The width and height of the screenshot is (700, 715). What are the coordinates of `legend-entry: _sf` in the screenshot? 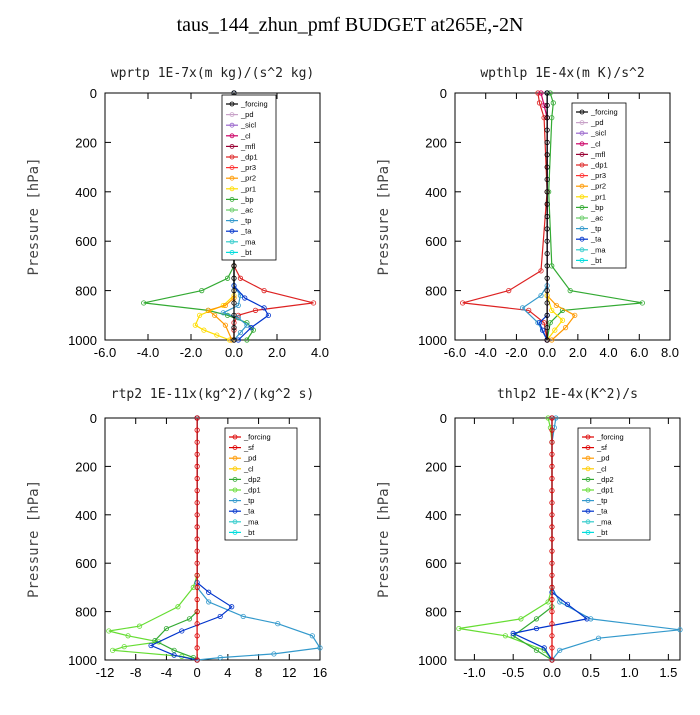 It's located at (249, 447).